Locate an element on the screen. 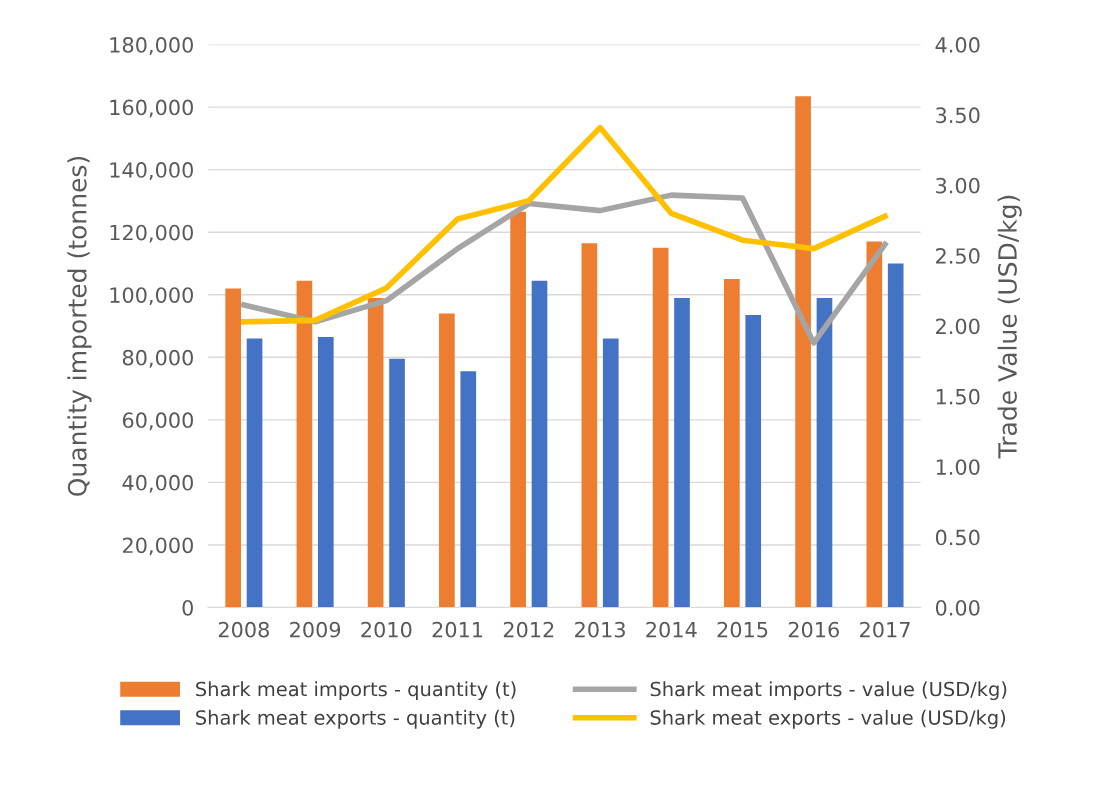 The width and height of the screenshot is (1096, 810). y-tick-label: 80,000 is located at coordinates (157, 358).